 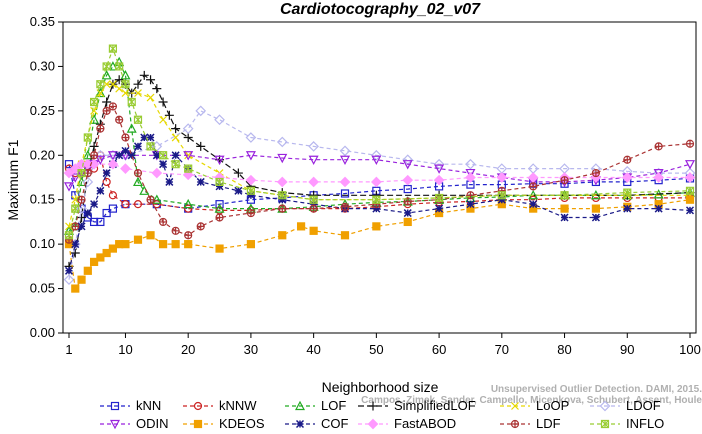 I want to click on legend-item-lof: LOF, so click(x=315, y=405).